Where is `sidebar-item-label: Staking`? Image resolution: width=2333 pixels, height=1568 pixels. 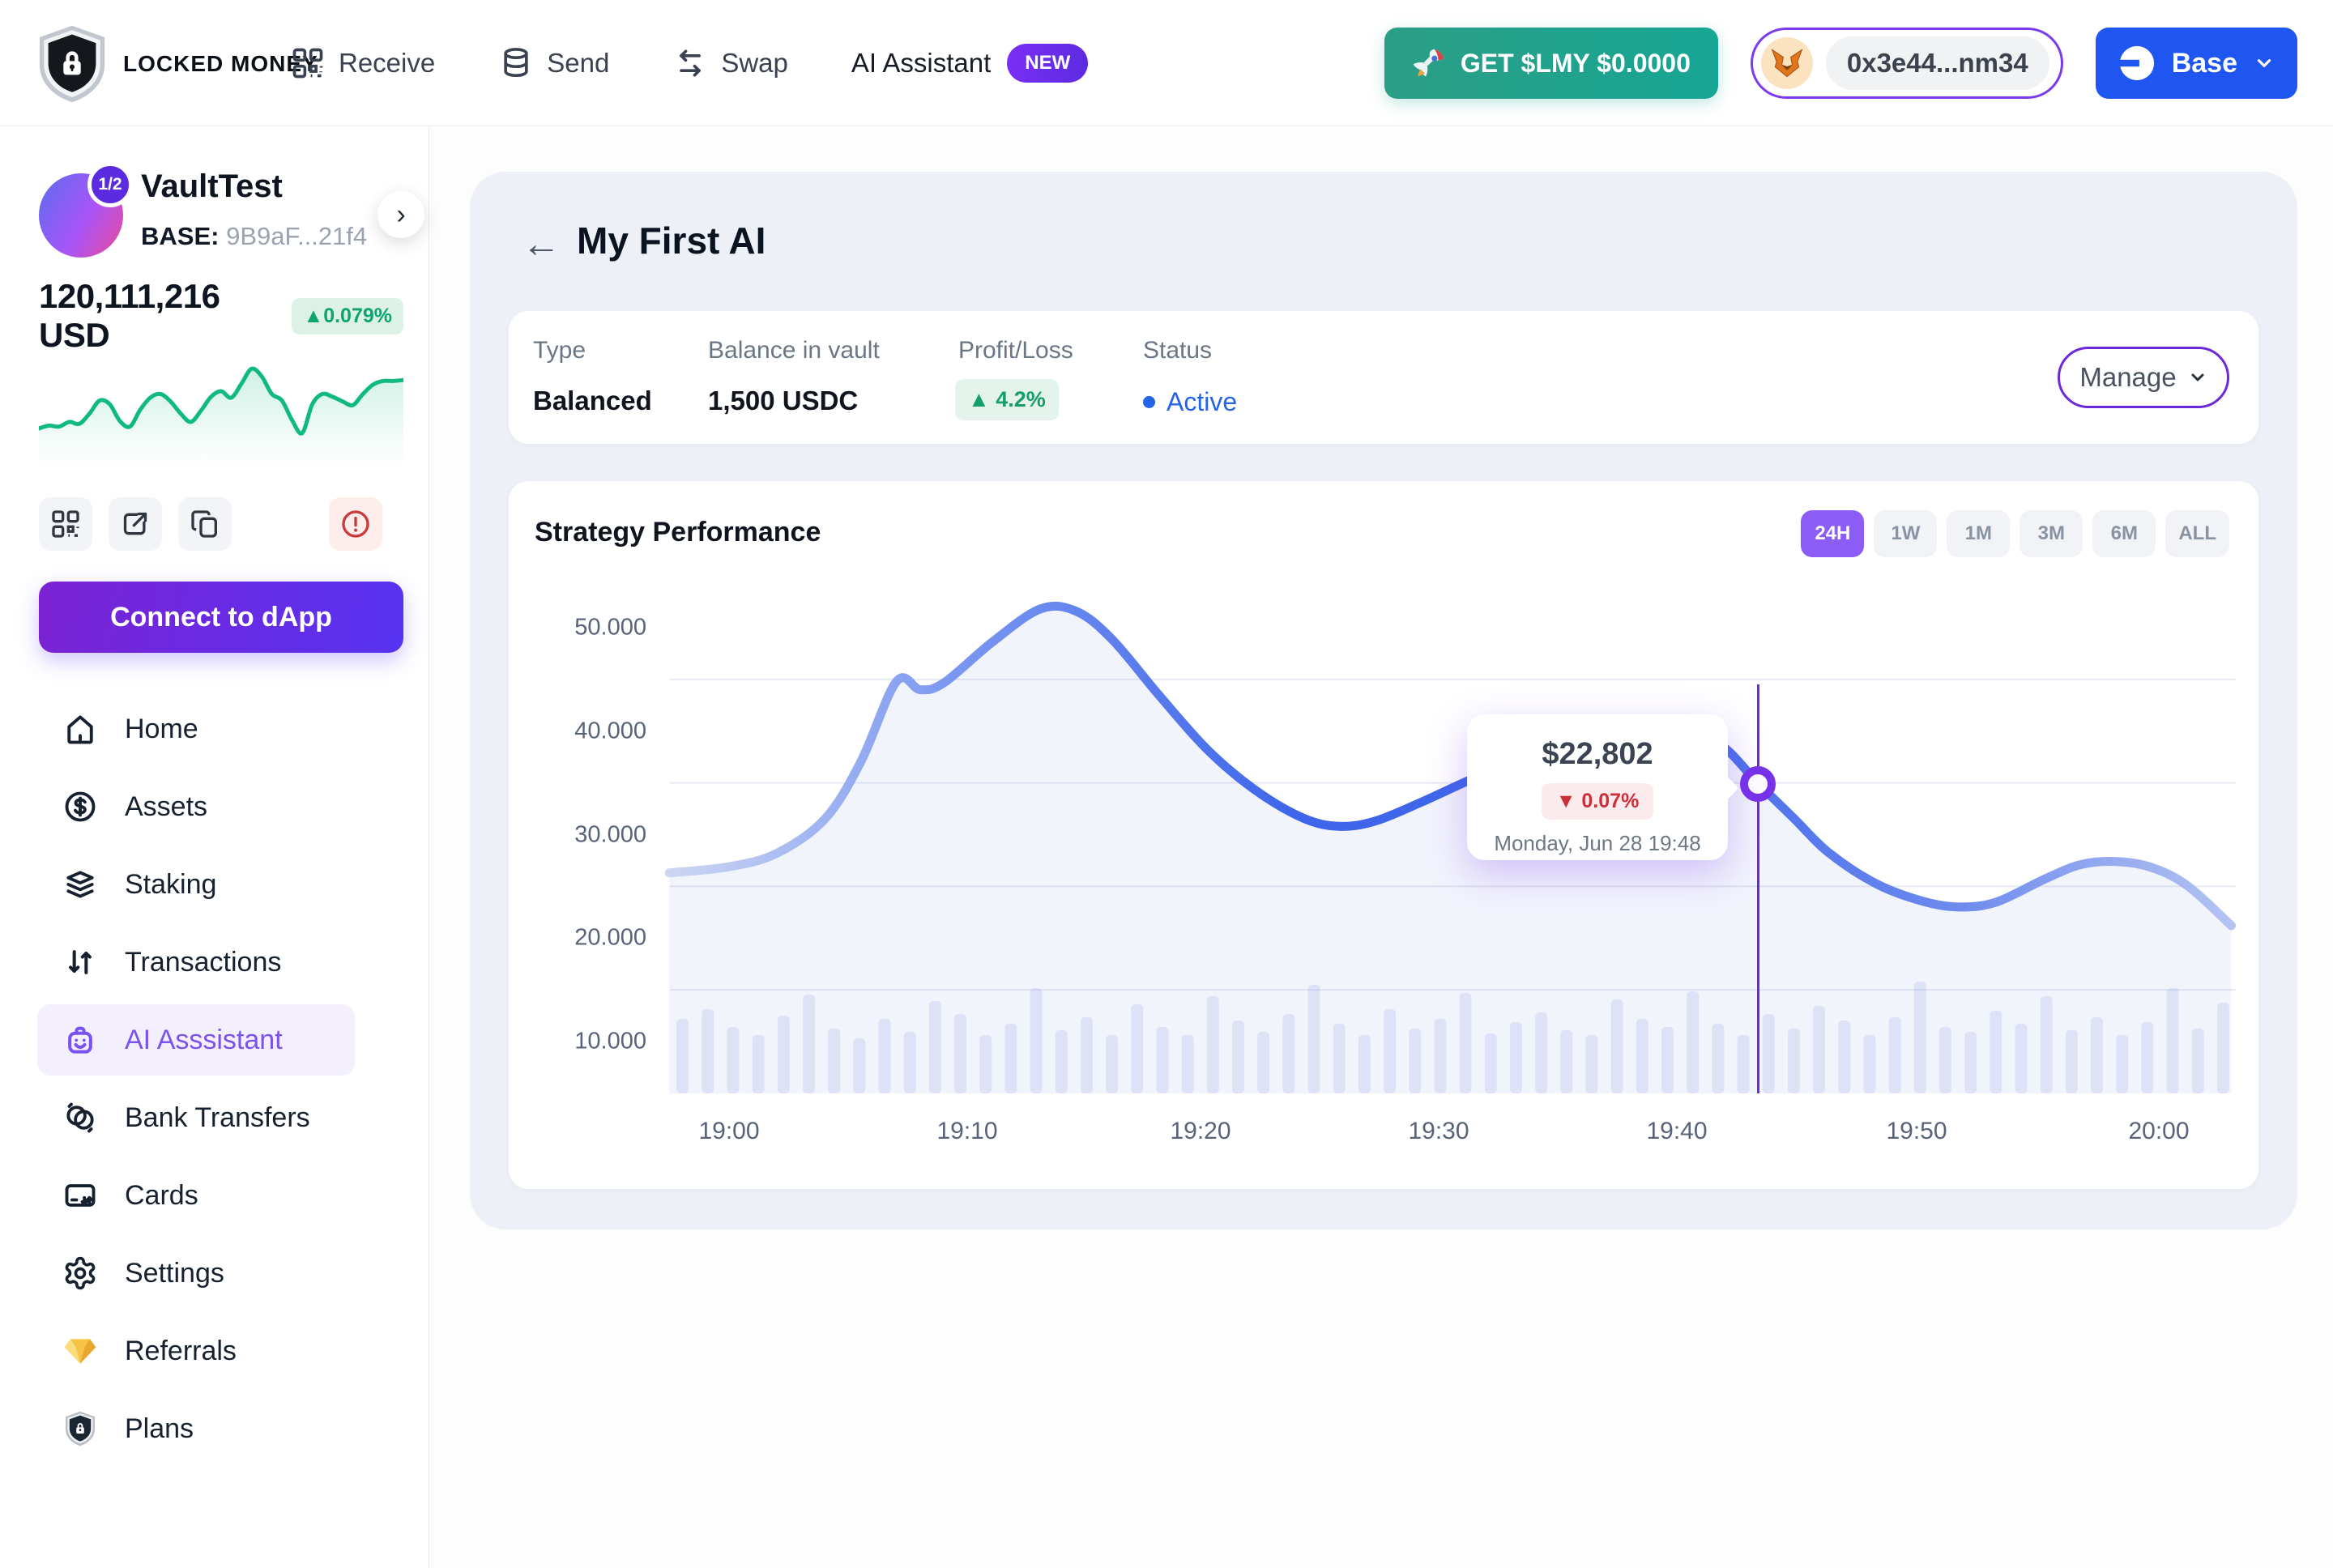 sidebar-item-label: Staking is located at coordinates (171, 884).